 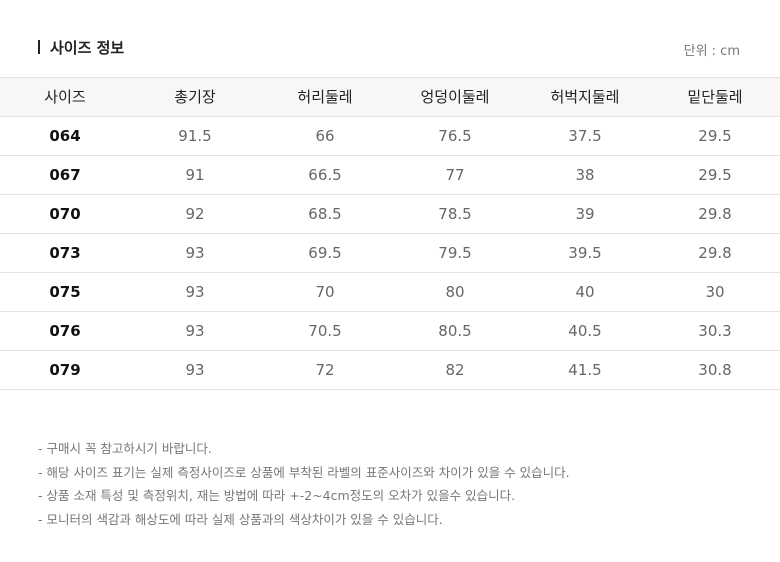 I want to click on header-row: 사이즈 총기장 허리둘레 엉덩이둘레 허벅지둘레 밑단둘레, so click(x=390, y=97).